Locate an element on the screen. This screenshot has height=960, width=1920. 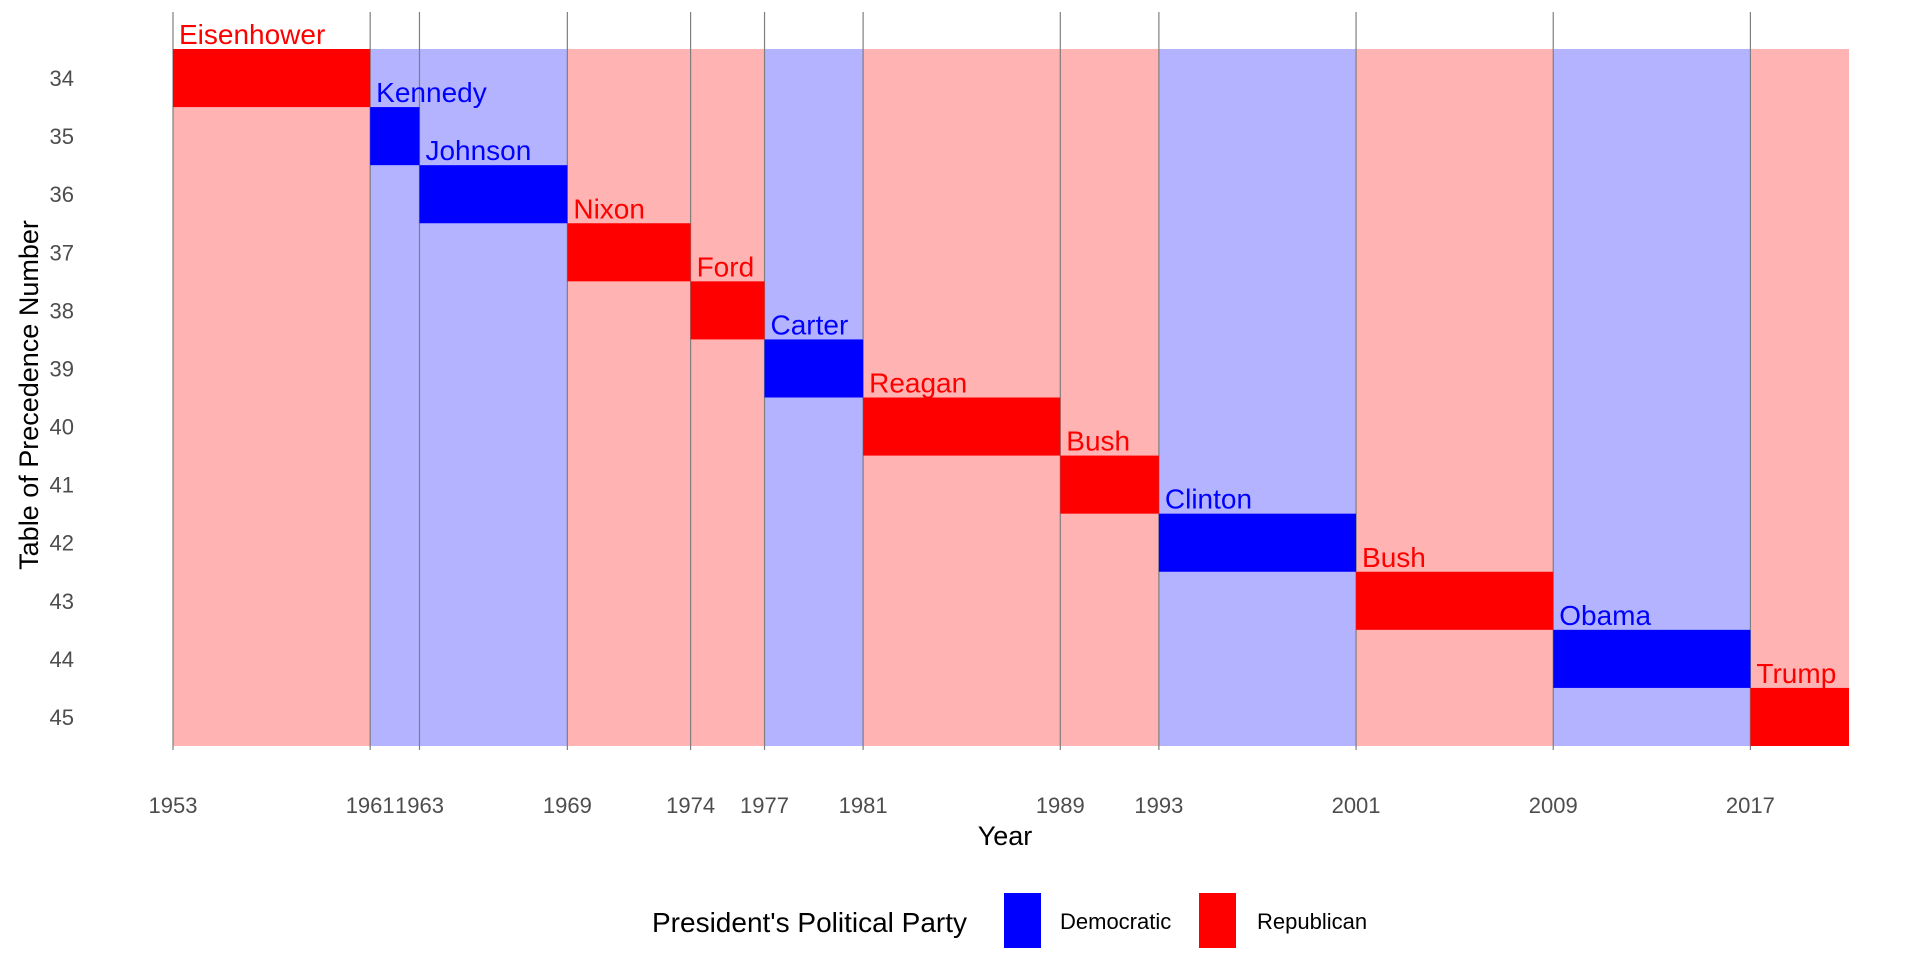
president-label-3: Nixon is located at coordinates (609, 208).